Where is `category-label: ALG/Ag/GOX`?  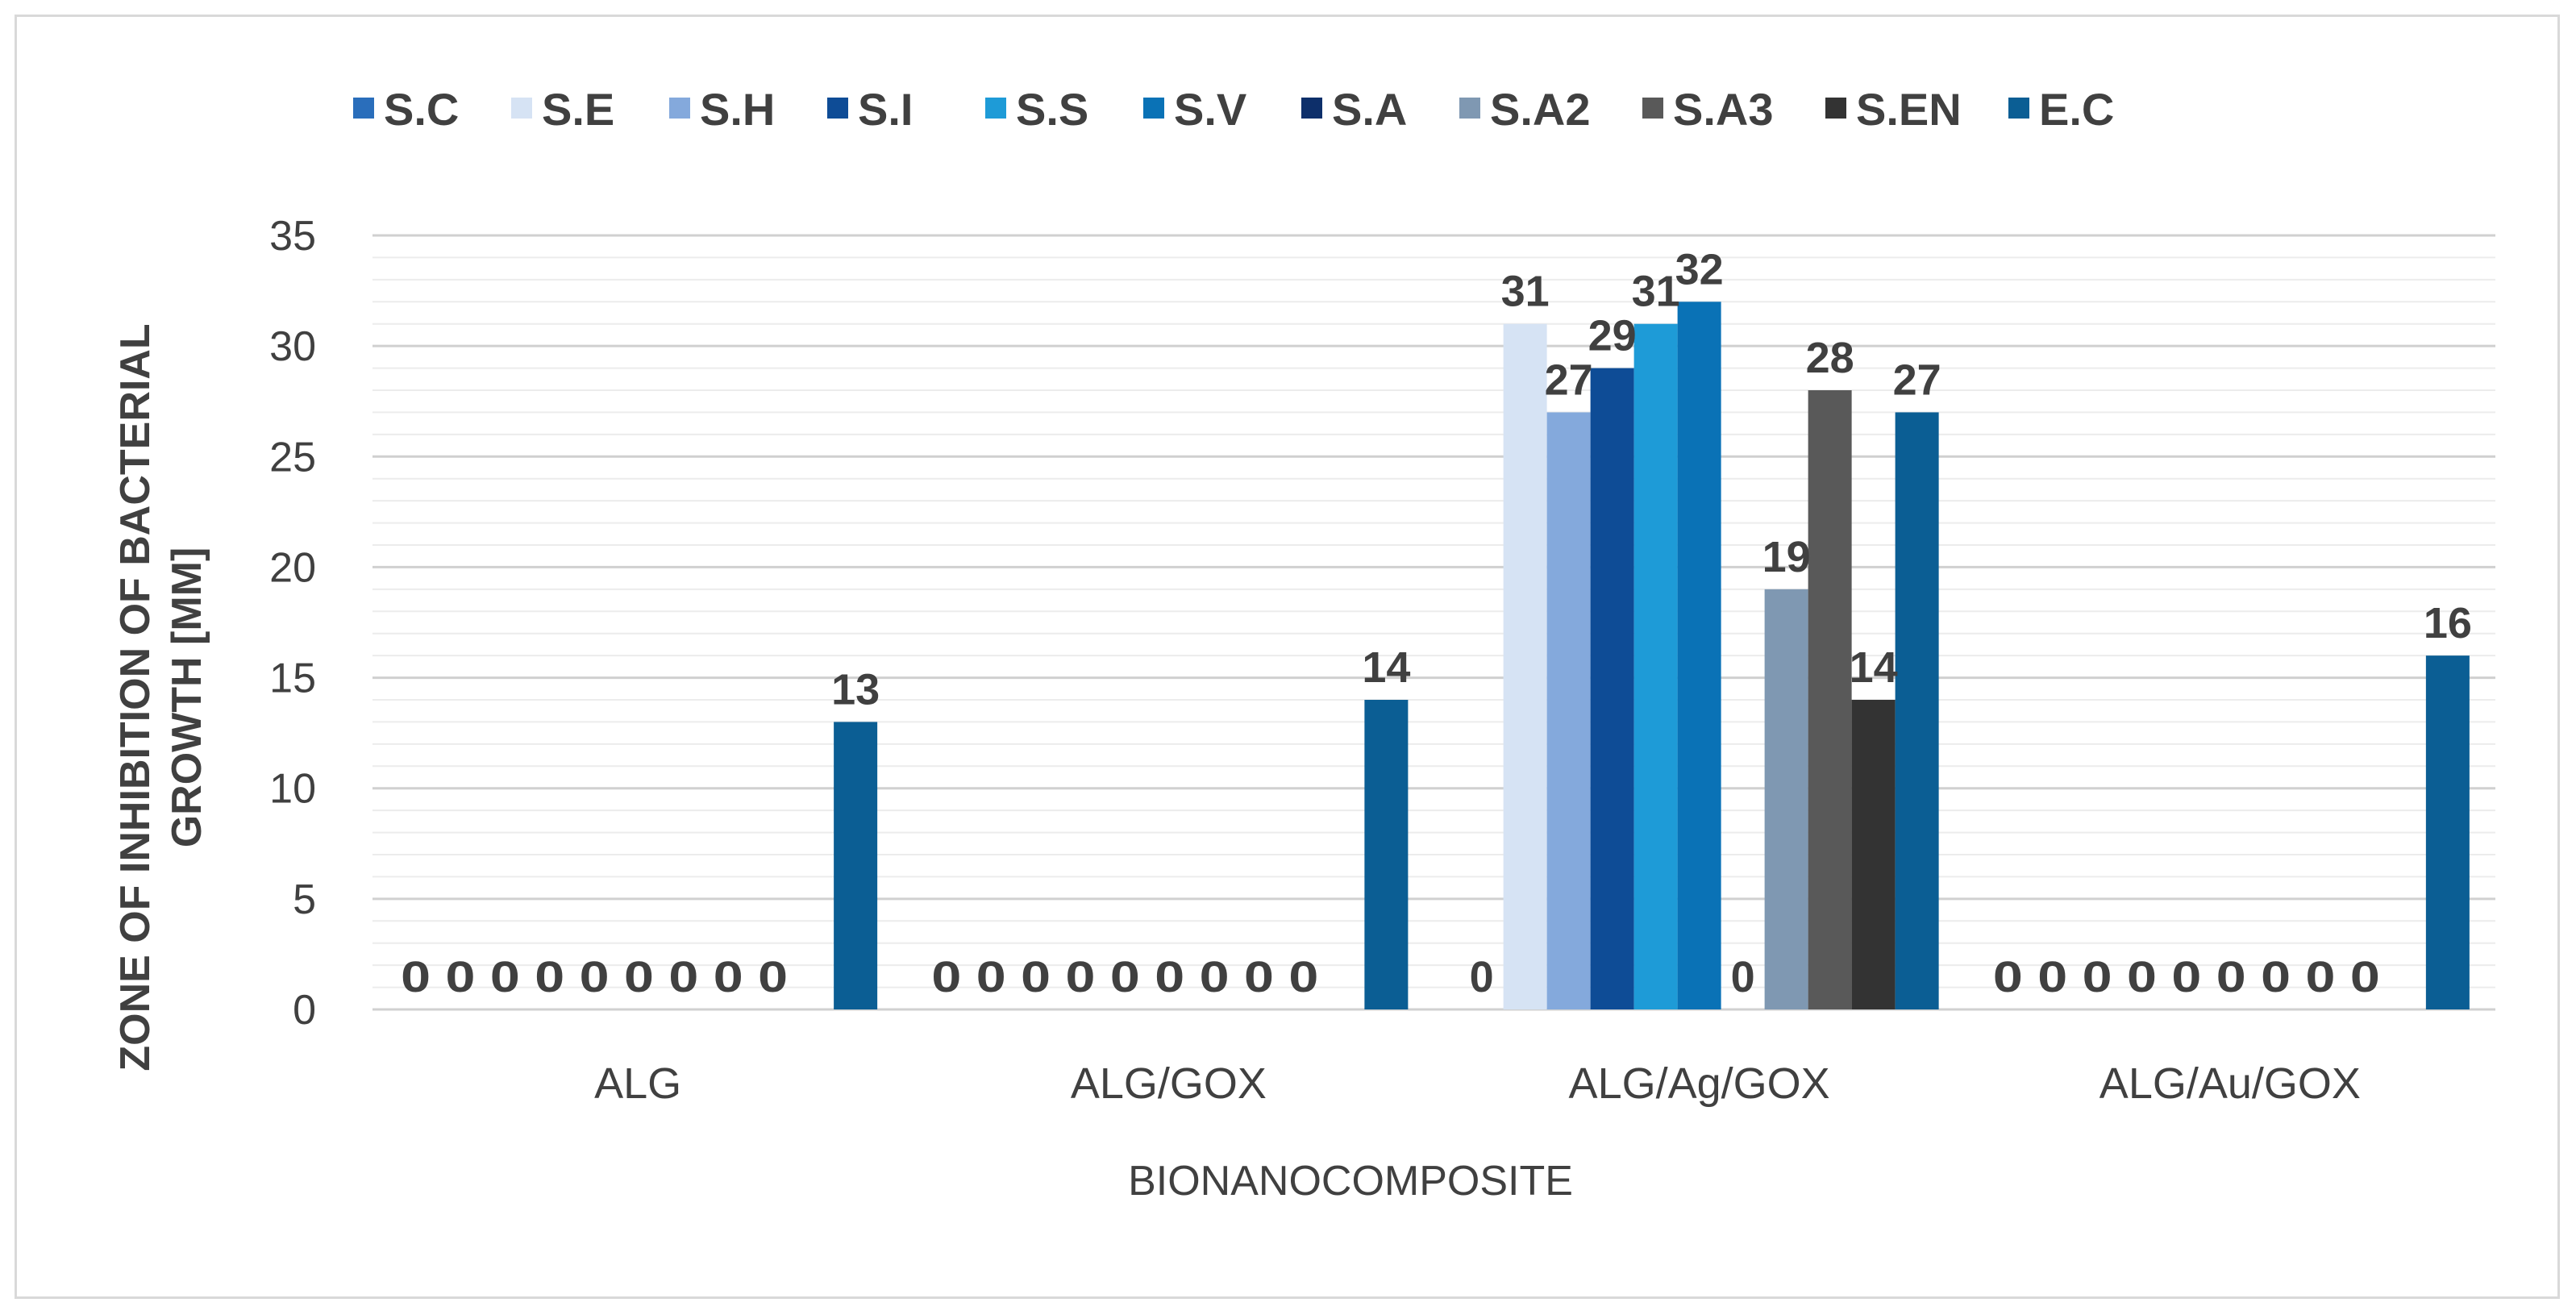 category-label: ALG/Ag/GOX is located at coordinates (1700, 1083).